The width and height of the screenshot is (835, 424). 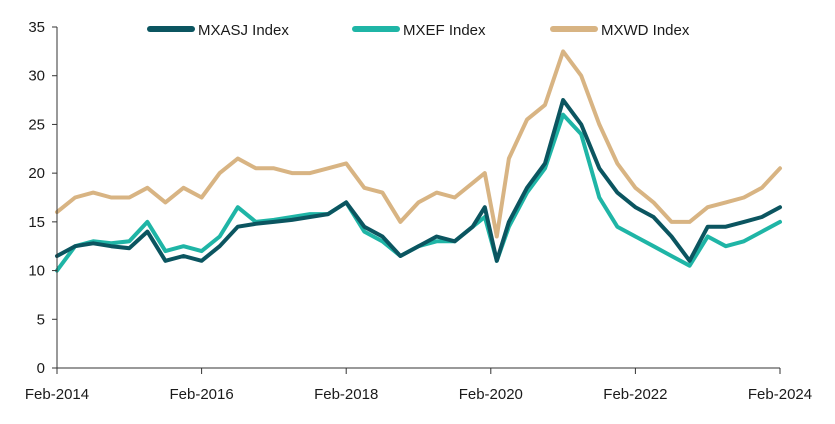 I want to click on x-tick-label: Feb-2024, so click(x=780, y=394).